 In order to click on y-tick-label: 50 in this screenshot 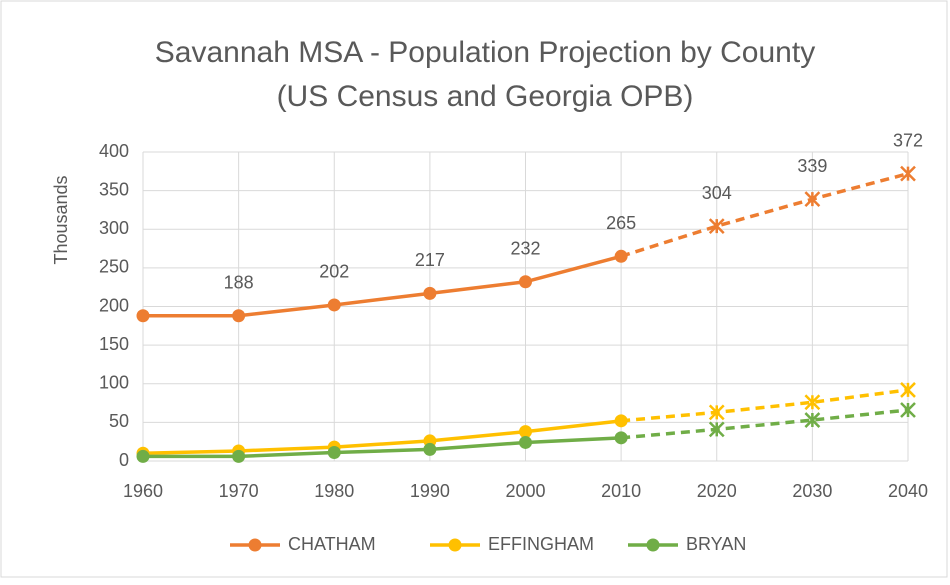, I will do `click(119, 421)`.